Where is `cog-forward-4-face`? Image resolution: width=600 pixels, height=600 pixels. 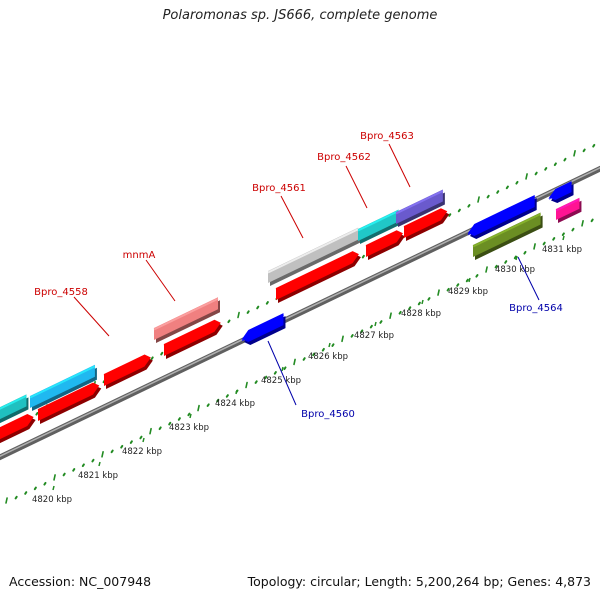 cog-forward-4-face is located at coordinates (313, 255).